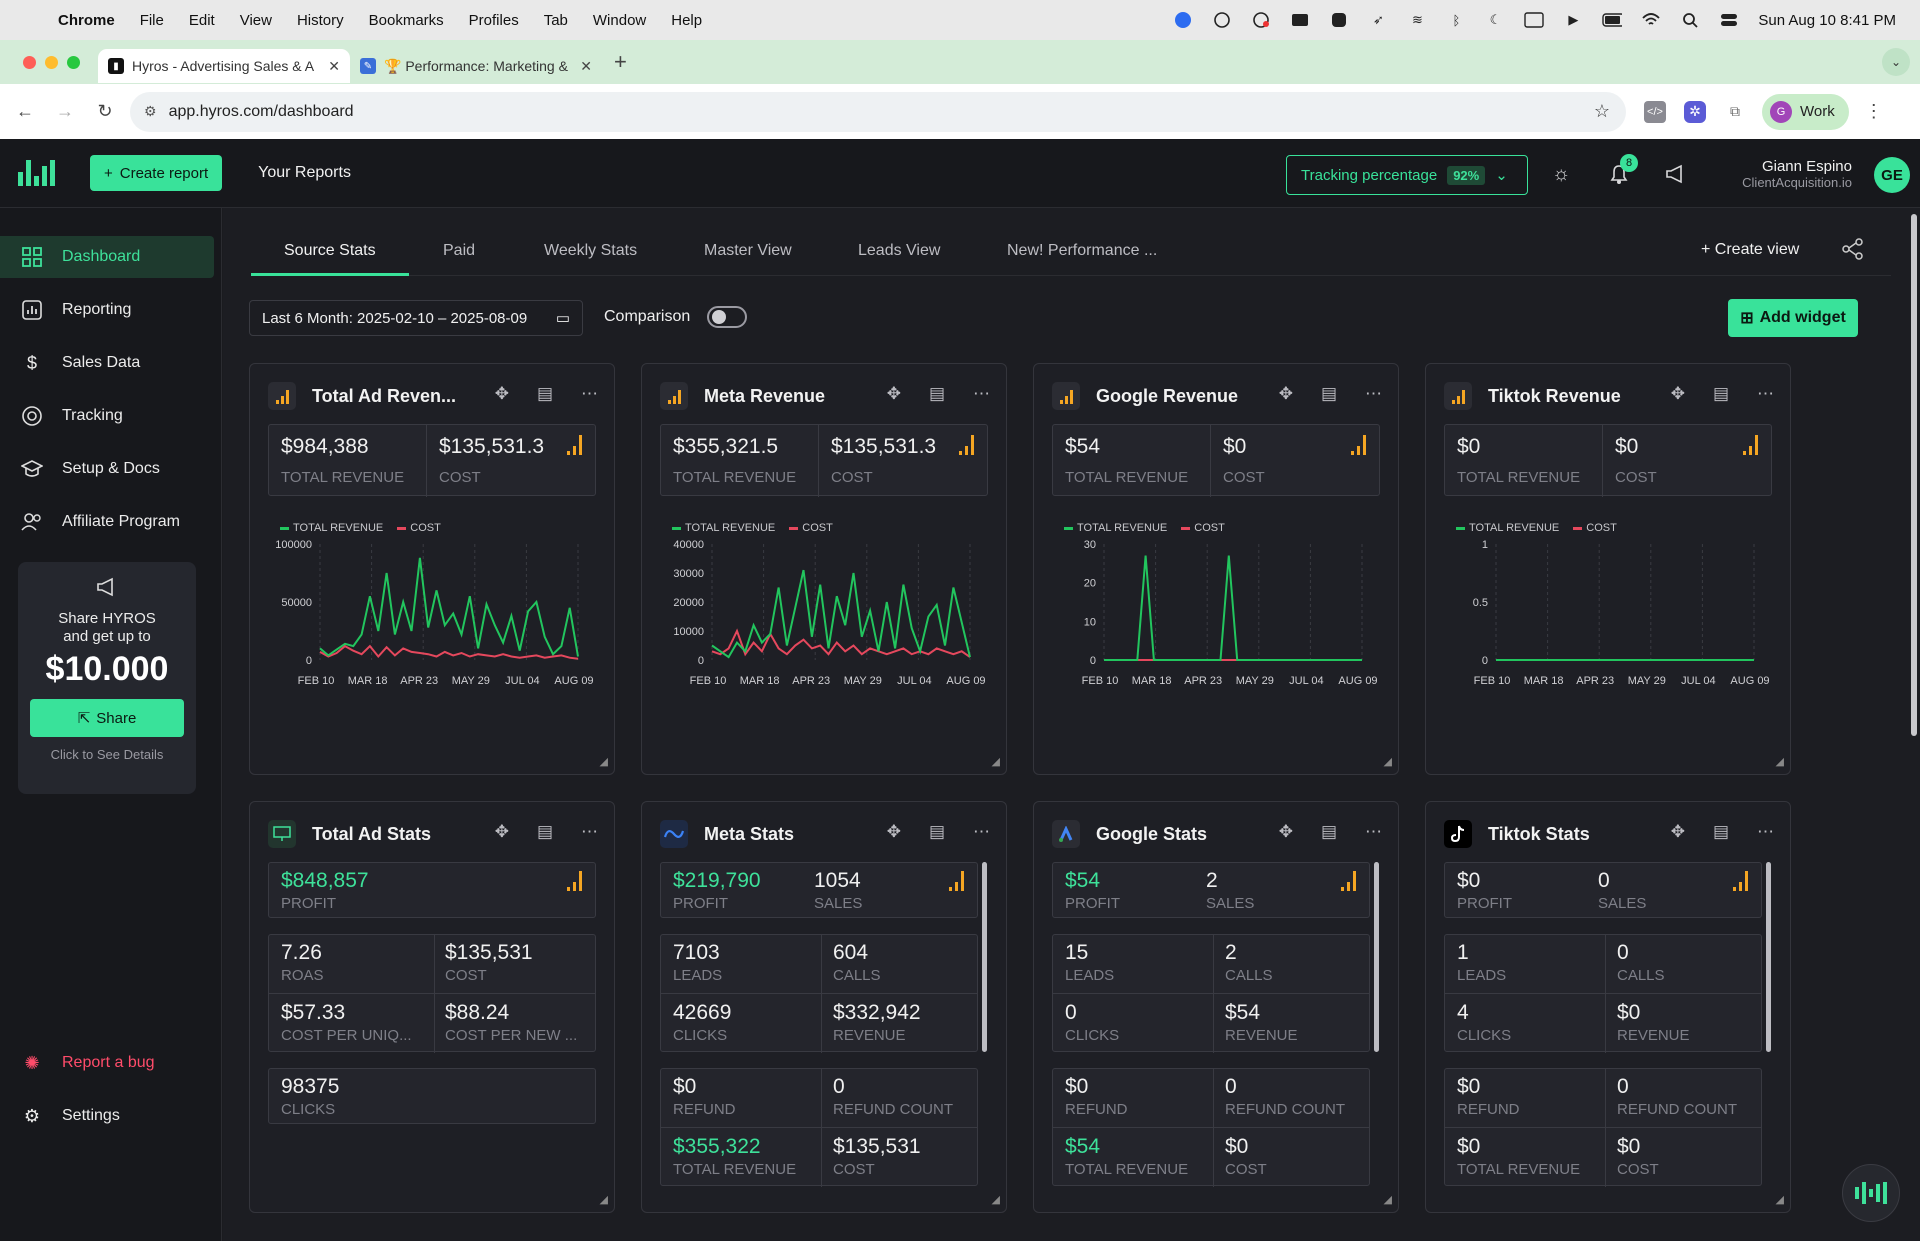 This screenshot has height=1241, width=1920. I want to click on sidebar-item-dashboard: Dashboard, so click(107, 257).